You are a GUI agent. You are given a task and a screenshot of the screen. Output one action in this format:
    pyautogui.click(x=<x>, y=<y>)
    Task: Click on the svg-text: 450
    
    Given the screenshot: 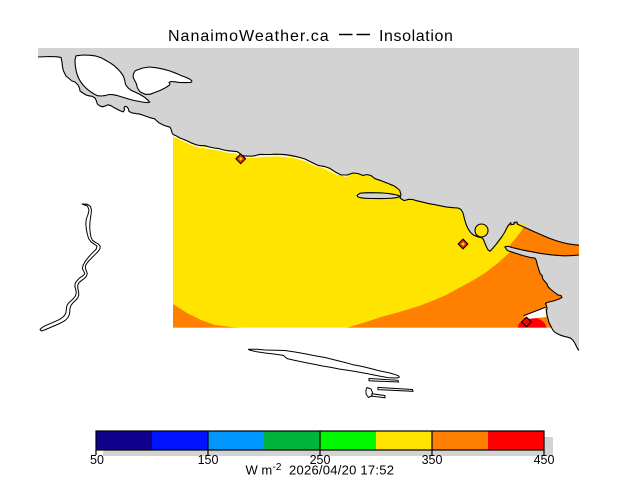 What is the action you would take?
    pyautogui.click(x=544, y=460)
    